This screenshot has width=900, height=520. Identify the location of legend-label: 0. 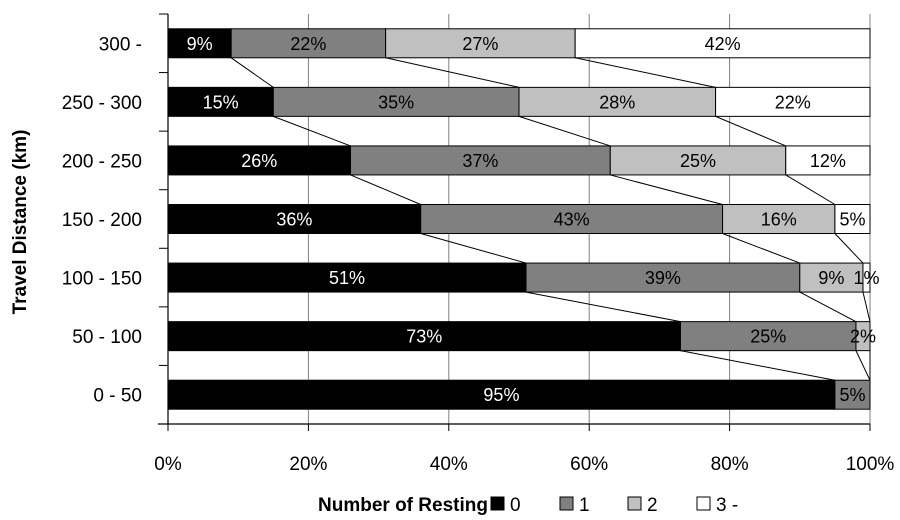
(515, 505).